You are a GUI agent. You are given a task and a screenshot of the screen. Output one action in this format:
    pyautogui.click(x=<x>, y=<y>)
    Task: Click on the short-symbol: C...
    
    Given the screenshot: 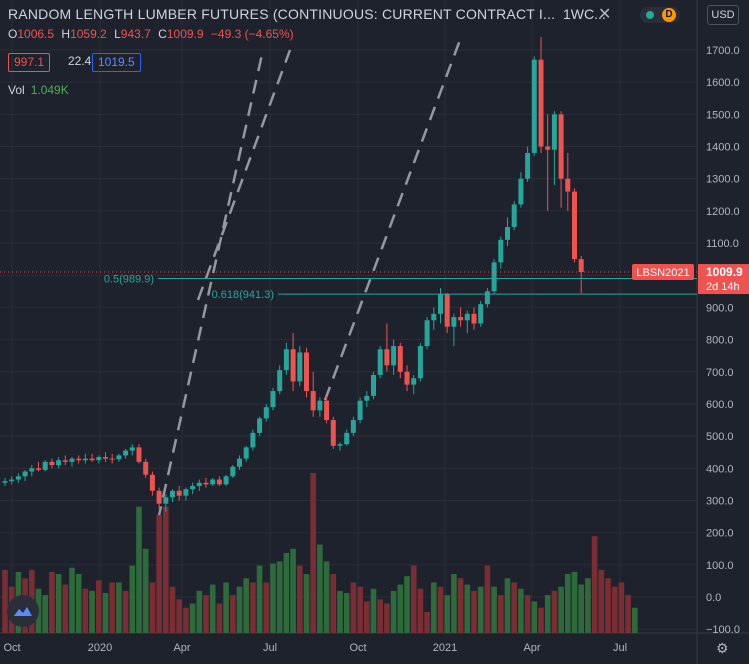 What is the action you would take?
    pyautogui.click(x=595, y=14)
    